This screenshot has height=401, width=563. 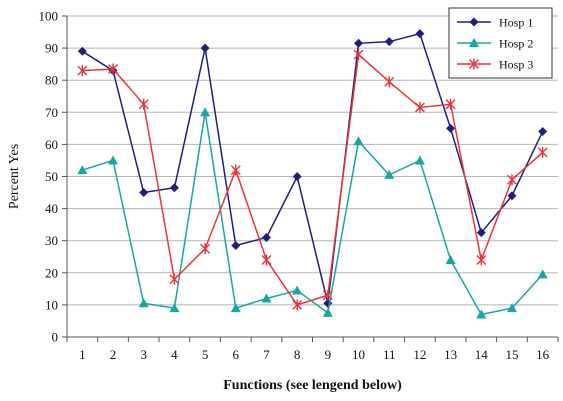 I want to click on x-tick-label: 13, so click(x=450, y=354).